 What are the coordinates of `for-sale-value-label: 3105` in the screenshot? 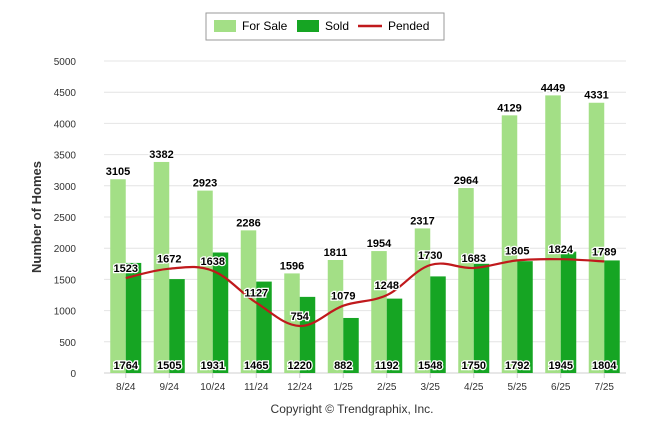 It's located at (118, 172).